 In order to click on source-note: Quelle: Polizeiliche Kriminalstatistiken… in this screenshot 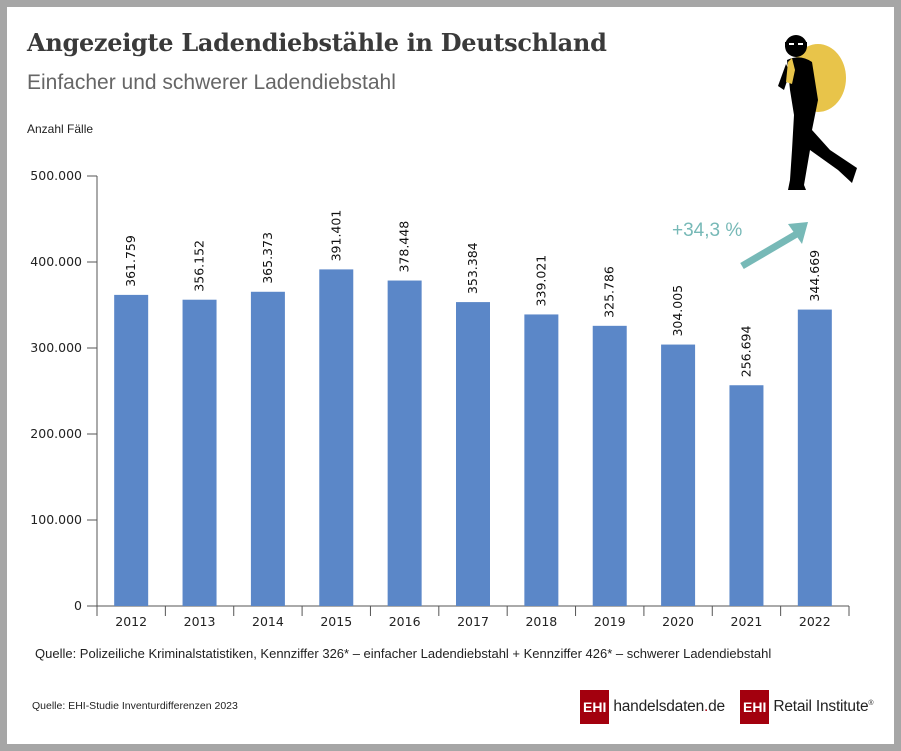, I will do `click(403, 653)`.